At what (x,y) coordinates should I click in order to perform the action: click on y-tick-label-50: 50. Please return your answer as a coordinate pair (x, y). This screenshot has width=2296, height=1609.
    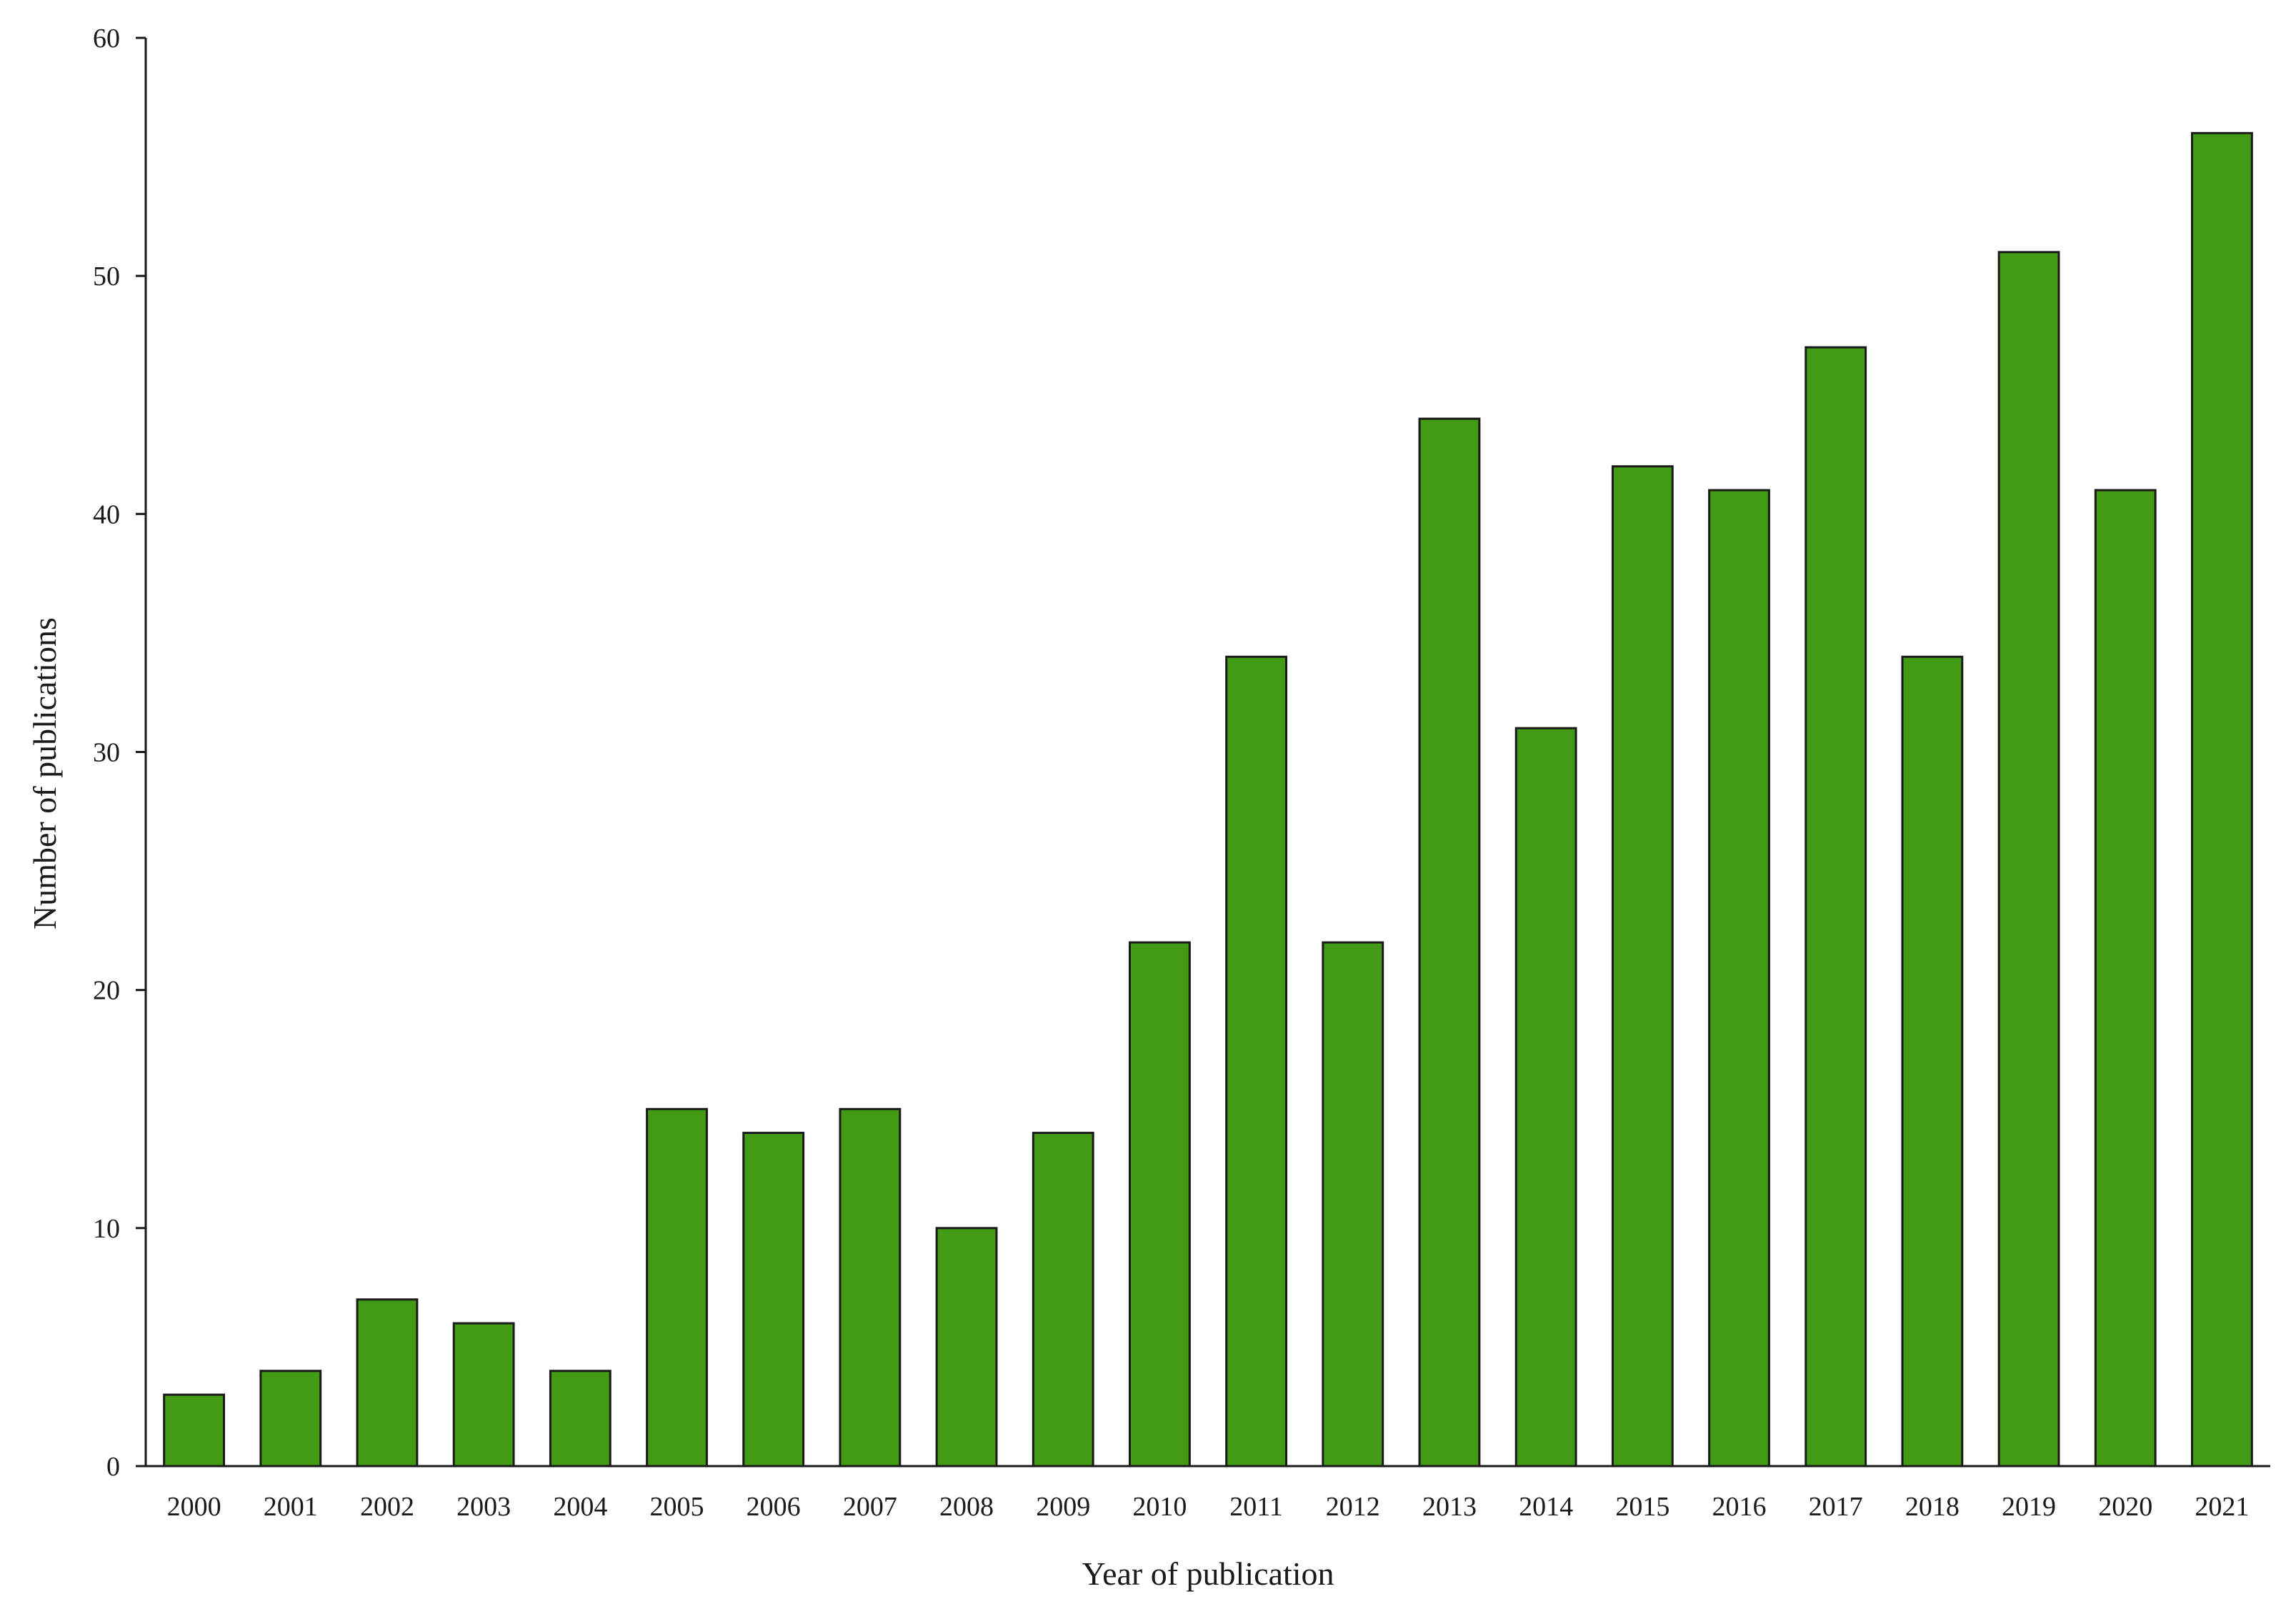
    Looking at the image, I should click on (106, 276).